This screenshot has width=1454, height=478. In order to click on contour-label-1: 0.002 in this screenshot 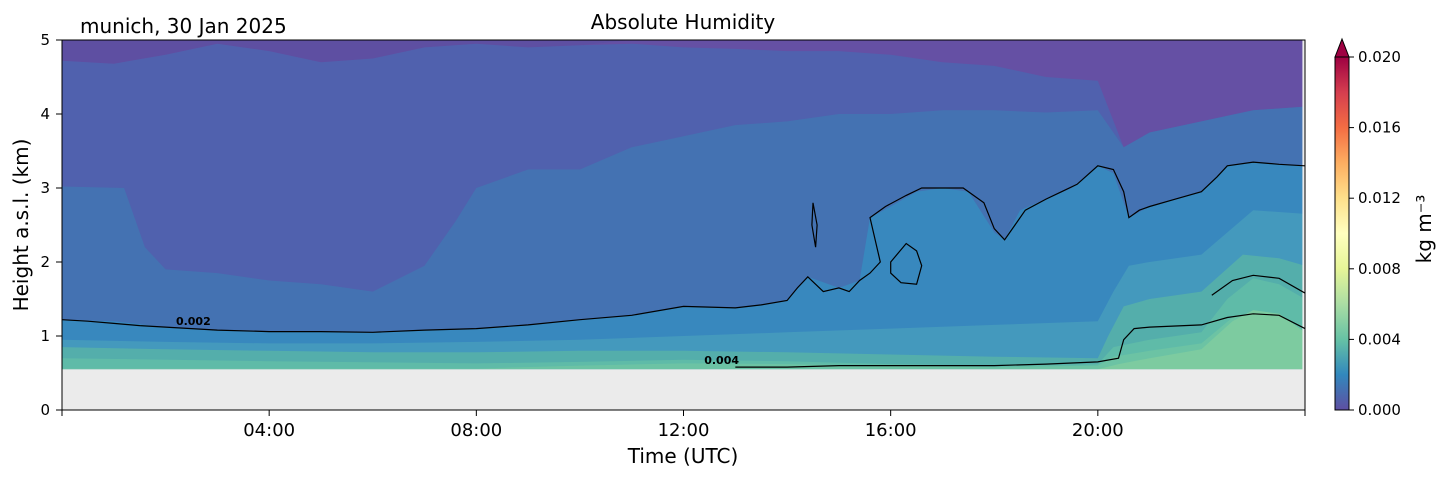, I will do `click(193, 321)`.